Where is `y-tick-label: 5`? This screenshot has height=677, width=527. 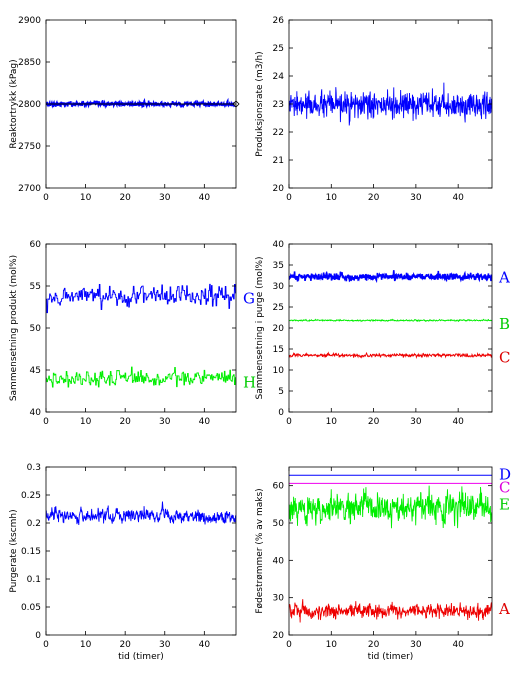 y-tick-label: 5 is located at coordinates (281, 392).